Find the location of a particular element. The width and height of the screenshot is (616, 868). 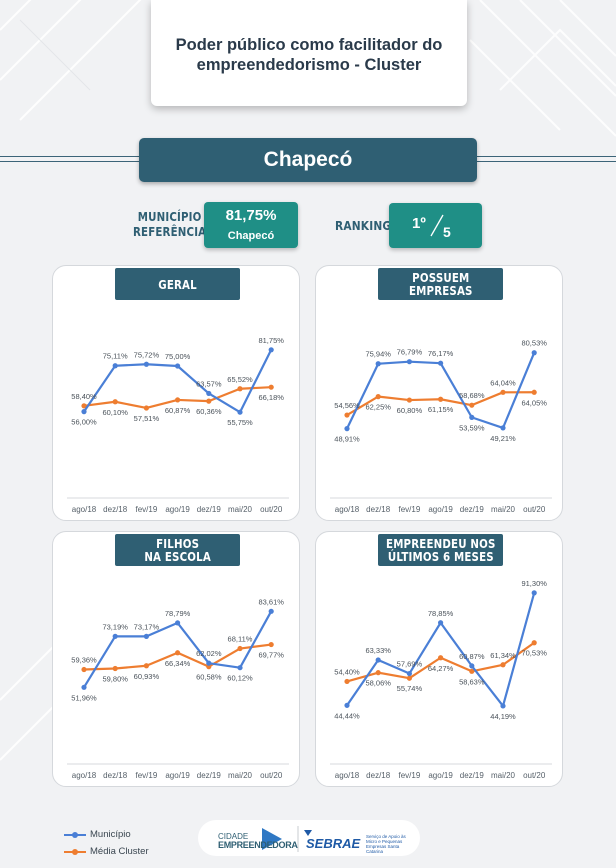

data-label-municipio: 55,75% is located at coordinates (240, 422).